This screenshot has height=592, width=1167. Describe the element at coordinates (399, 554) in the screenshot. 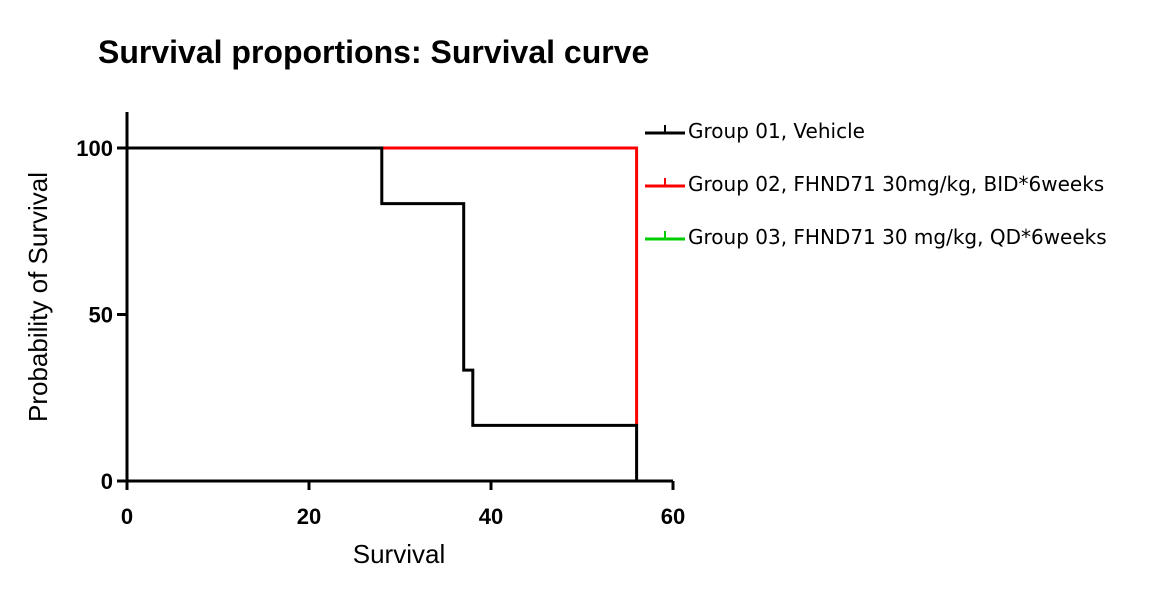

I see `x-axis-label: Survival` at that location.